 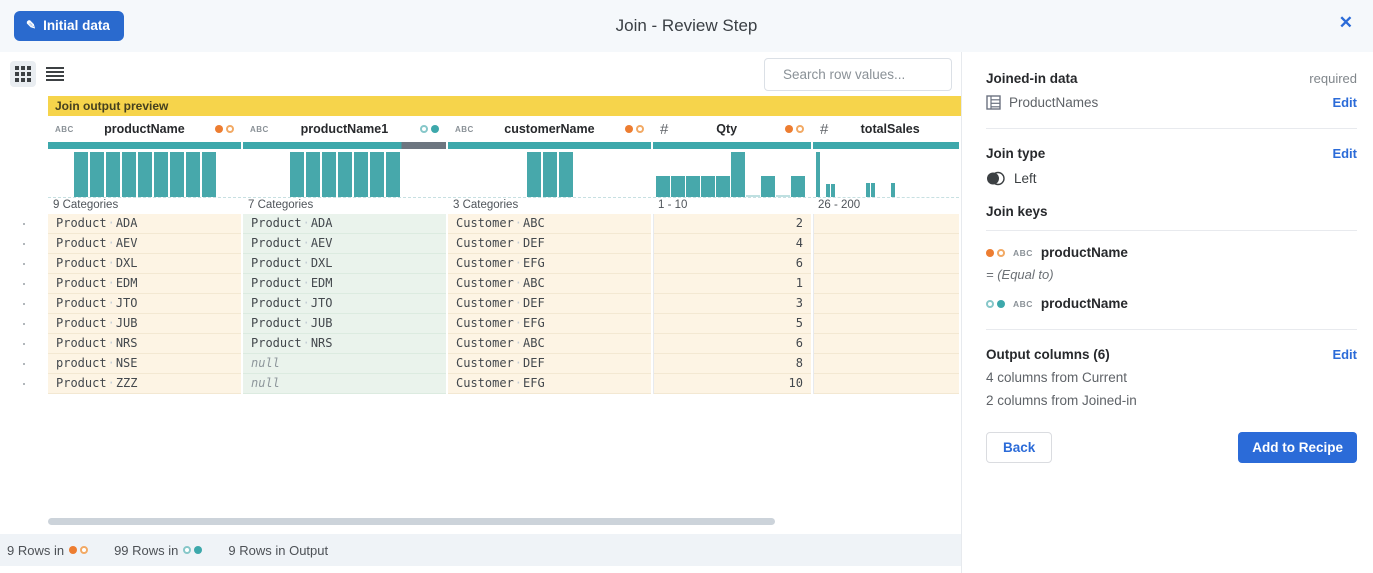 What do you see at coordinates (344, 129) in the screenshot?
I see `column-header-productName1: ABC productName1` at bounding box center [344, 129].